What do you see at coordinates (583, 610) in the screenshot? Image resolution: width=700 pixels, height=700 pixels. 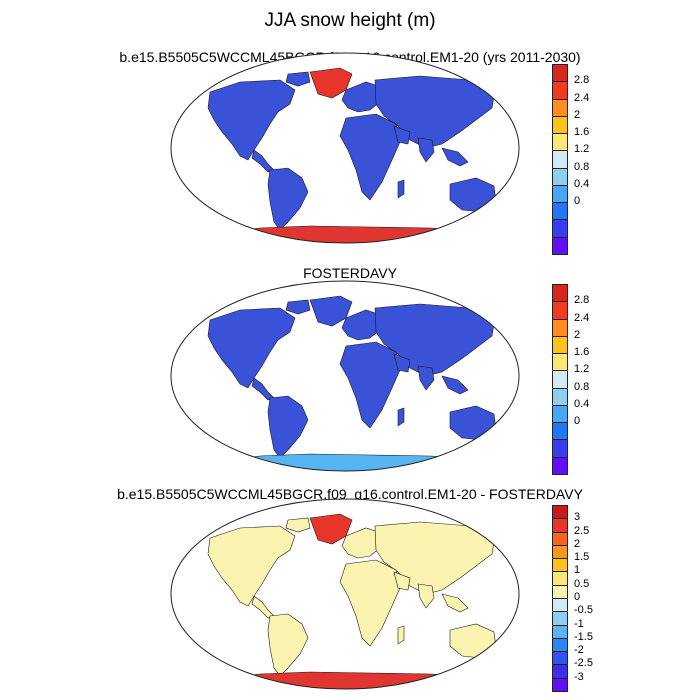 I see `colorbar-label: -0.5` at bounding box center [583, 610].